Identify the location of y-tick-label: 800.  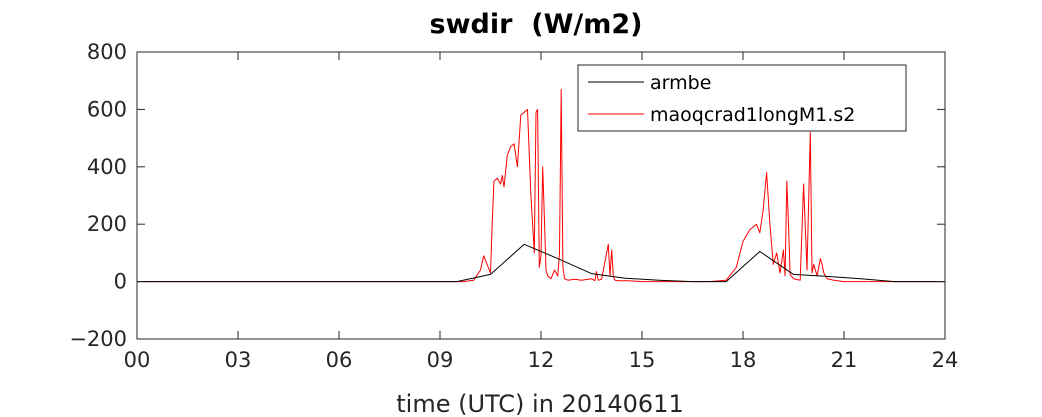
(107, 52).